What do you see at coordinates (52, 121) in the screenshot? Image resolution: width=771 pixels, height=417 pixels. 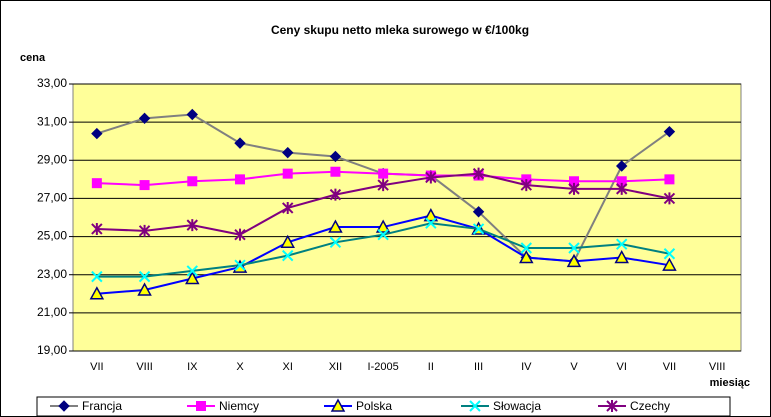 I see `y-tick-label: 31,00` at bounding box center [52, 121].